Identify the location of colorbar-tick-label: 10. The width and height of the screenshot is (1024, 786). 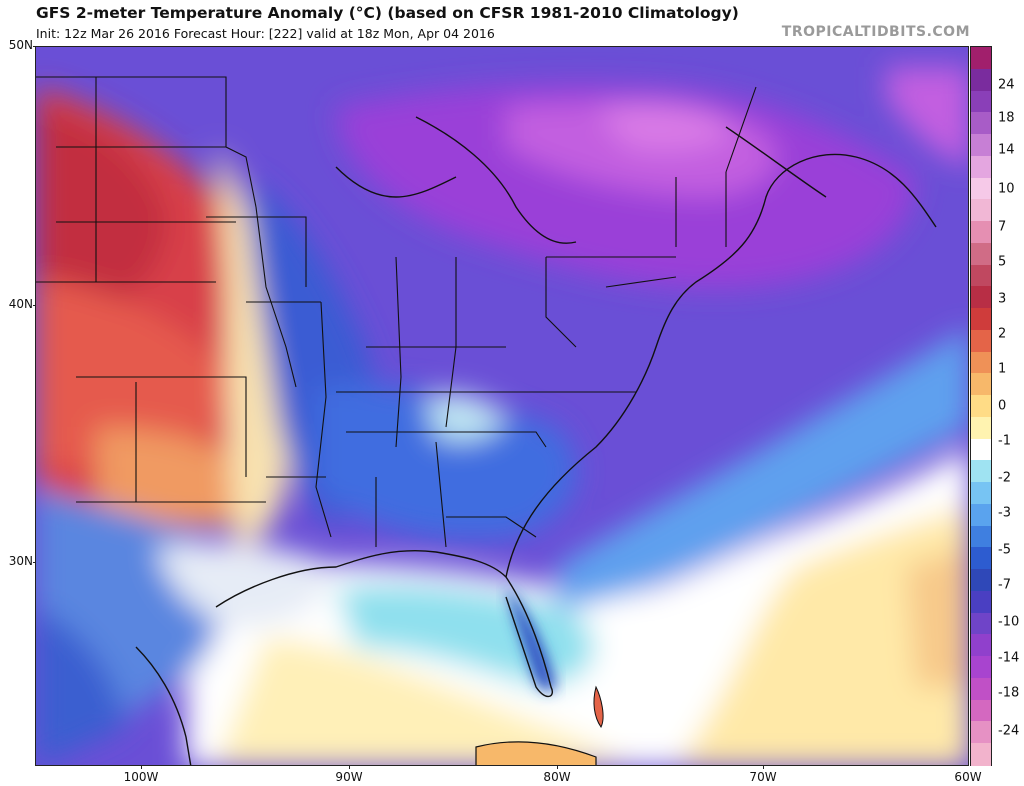
(1006, 189).